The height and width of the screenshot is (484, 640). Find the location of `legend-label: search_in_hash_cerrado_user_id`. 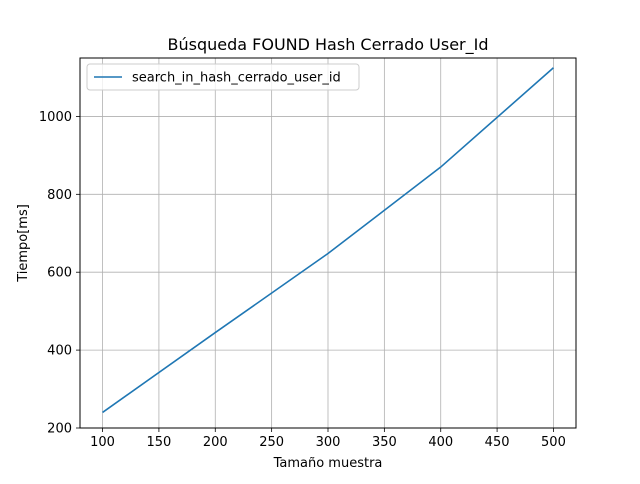

legend-label: search_in_hash_cerrado_user_id is located at coordinates (236, 78).